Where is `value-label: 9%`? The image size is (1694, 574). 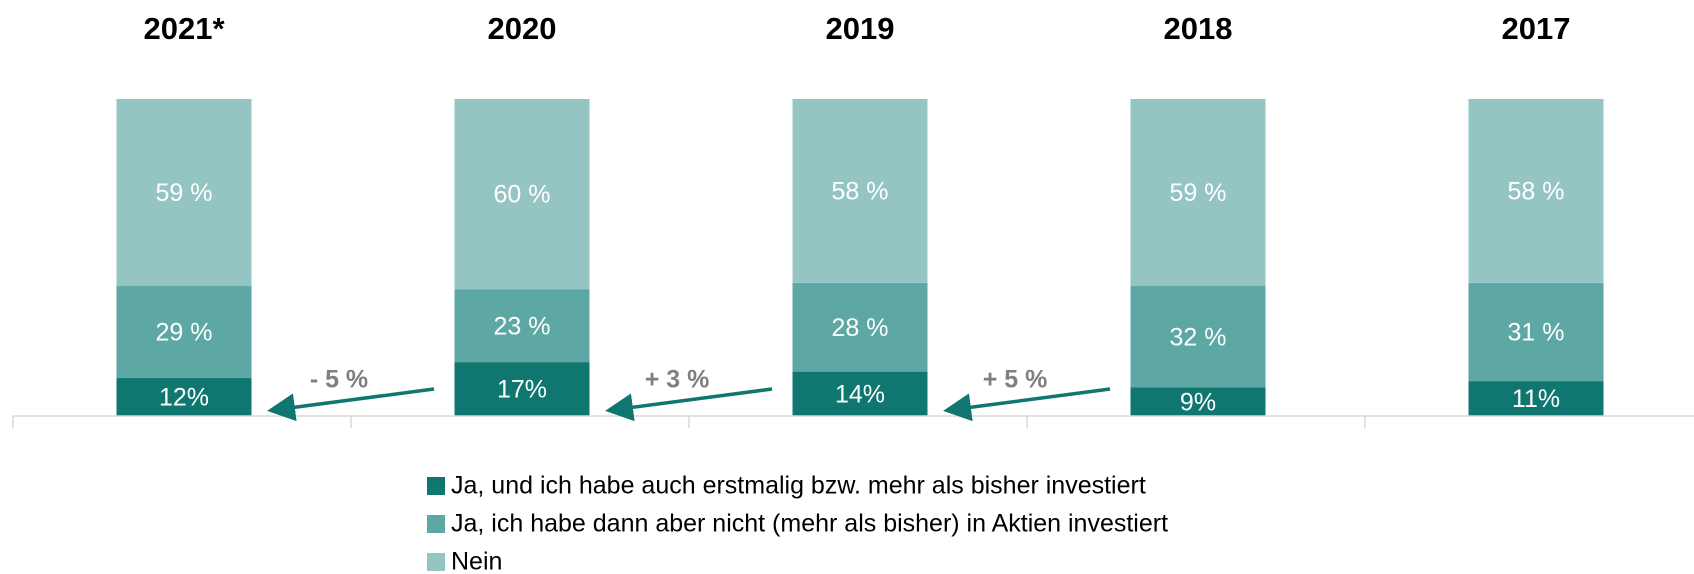
value-label: 9% is located at coordinates (1198, 402).